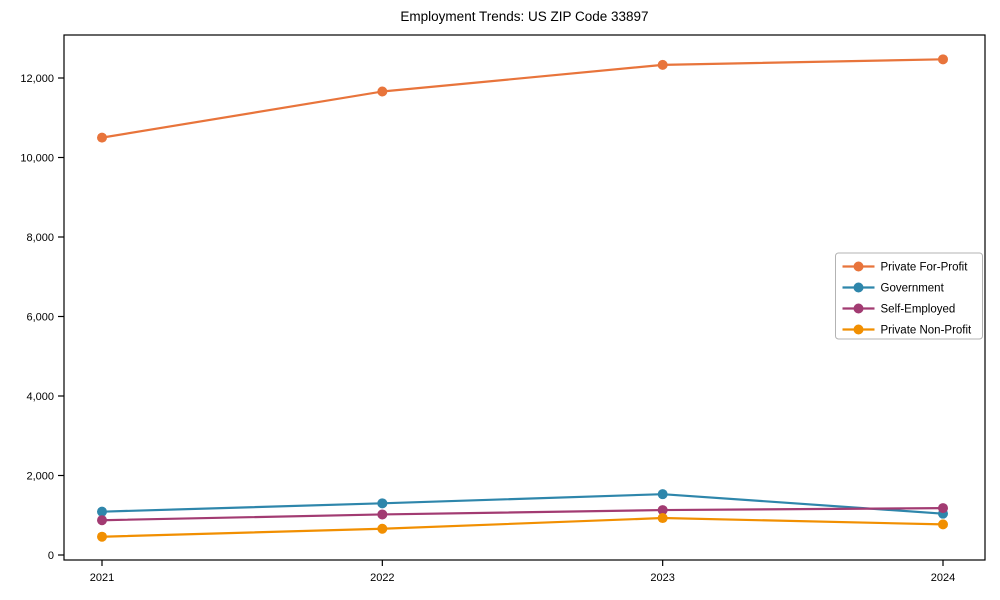 The width and height of the screenshot is (1000, 600). What do you see at coordinates (40, 318) in the screenshot?
I see `y-axis-tick-label: 6,000` at bounding box center [40, 318].